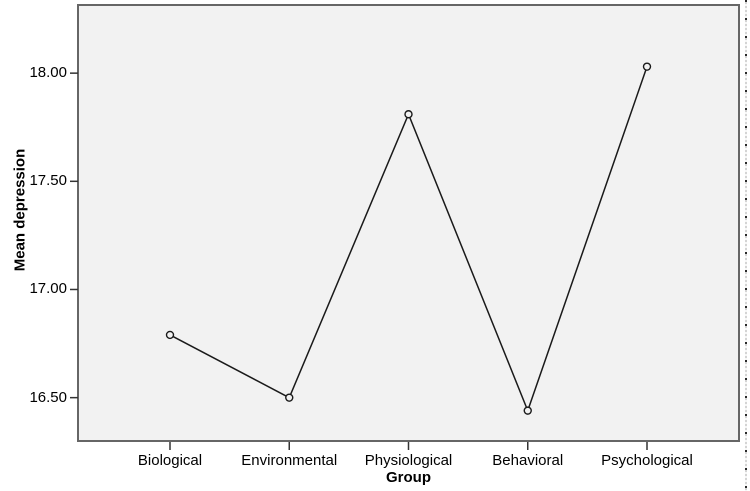 This screenshot has height=491, width=750. Describe the element at coordinates (746, 245) in the screenshot. I see `page-edge-dotted-line` at that location.